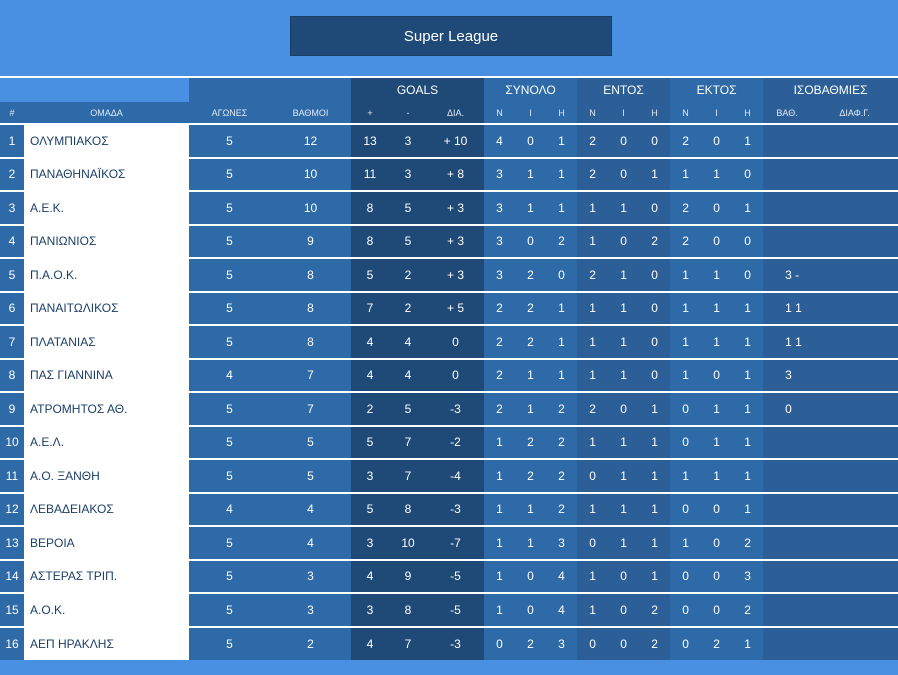 The height and width of the screenshot is (675, 898). What do you see at coordinates (500, 140) in the screenshot?
I see `total-wins: 4` at bounding box center [500, 140].